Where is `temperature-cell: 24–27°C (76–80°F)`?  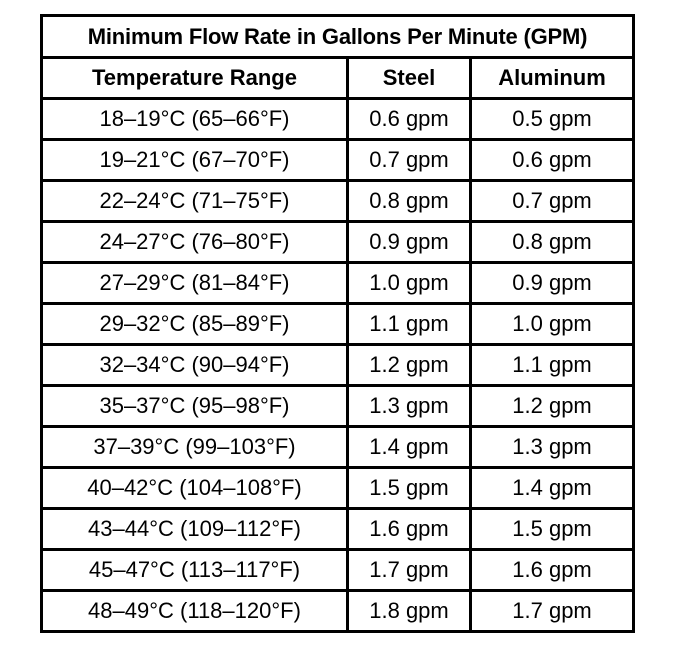
temperature-cell: 24–27°C (76–80°F) is located at coordinates (194, 242).